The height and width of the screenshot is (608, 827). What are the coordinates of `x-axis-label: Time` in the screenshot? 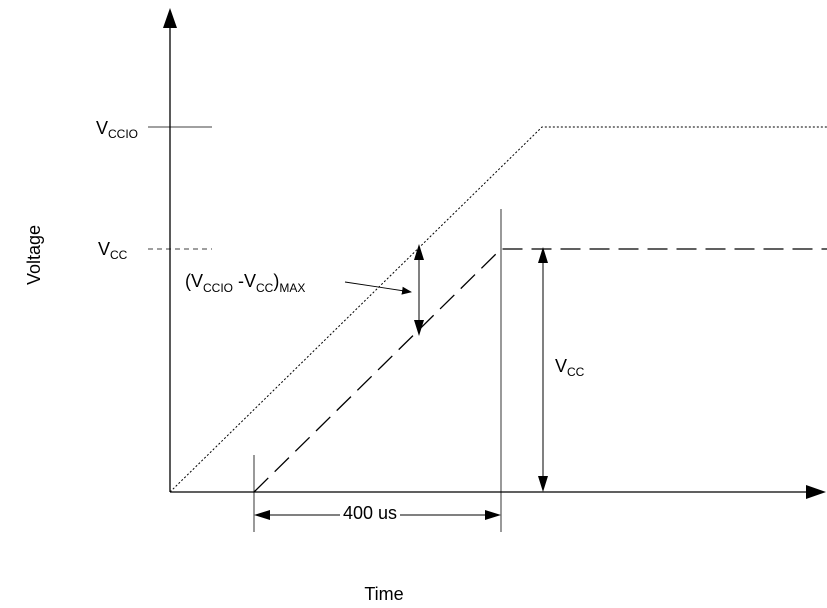 It's located at (383, 594).